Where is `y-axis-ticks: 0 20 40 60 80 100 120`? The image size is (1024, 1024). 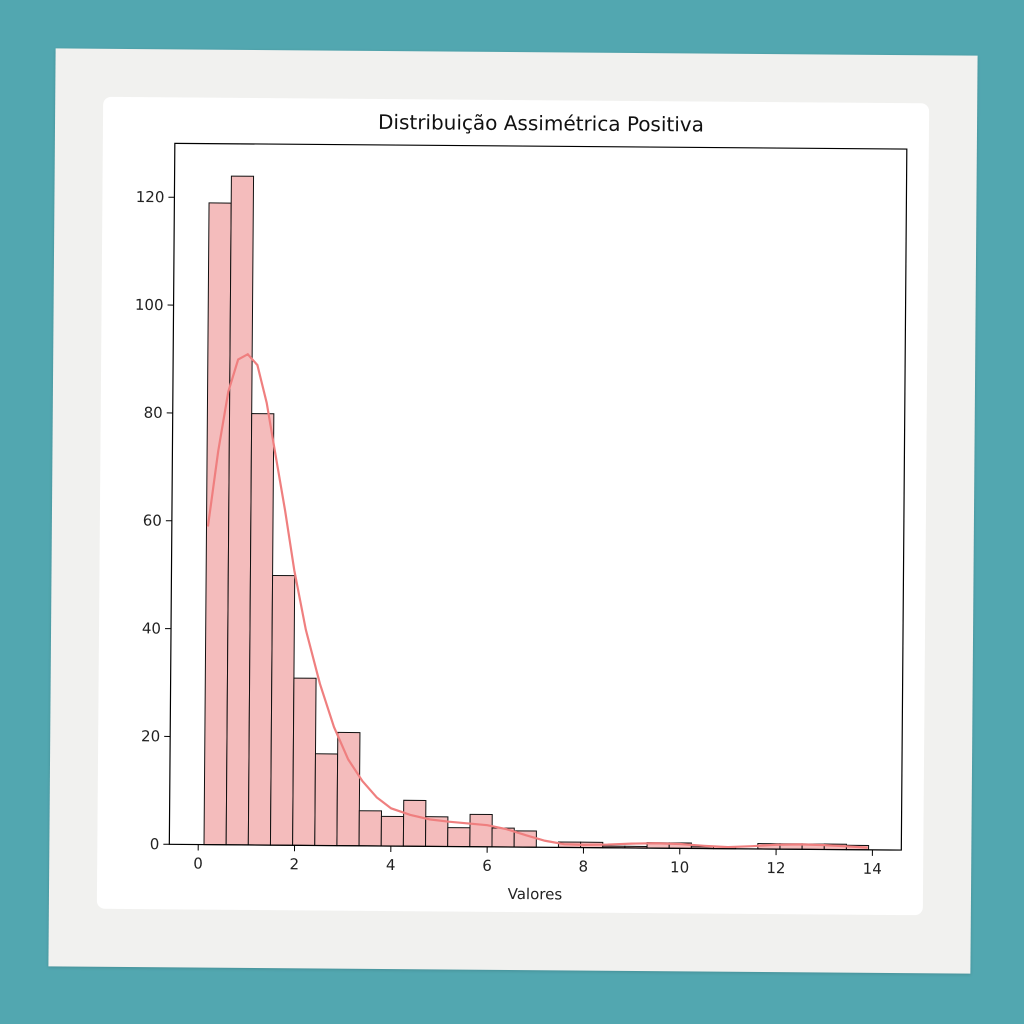 y-axis-ticks: 0 20 40 60 80 100 120 is located at coordinates (155, 520).